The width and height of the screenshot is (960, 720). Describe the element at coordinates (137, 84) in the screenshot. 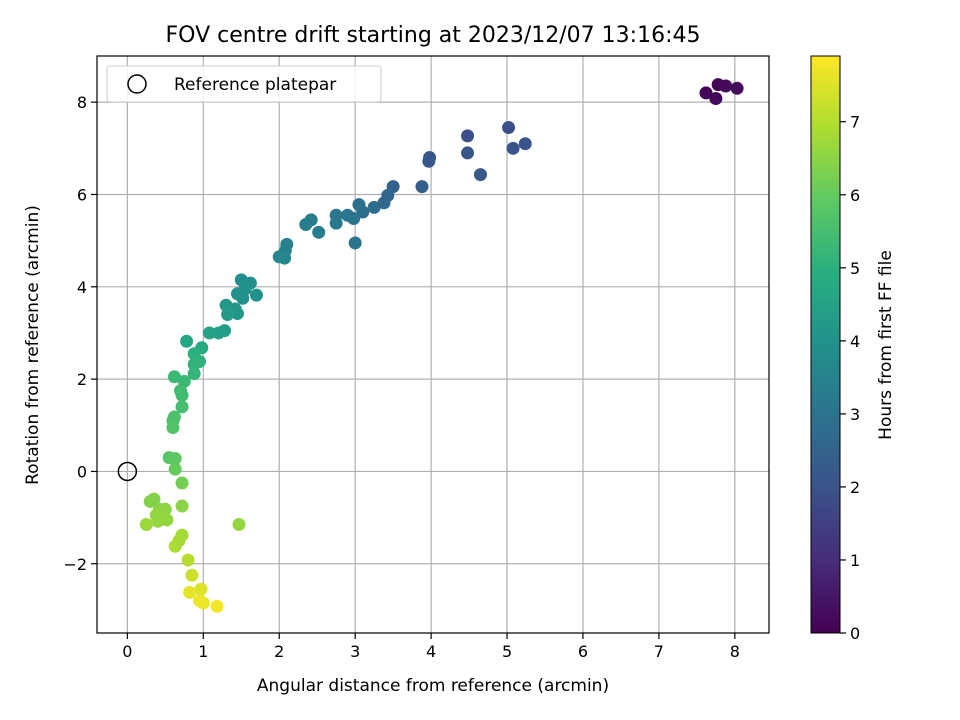

I see `legend-reference-marker` at that location.